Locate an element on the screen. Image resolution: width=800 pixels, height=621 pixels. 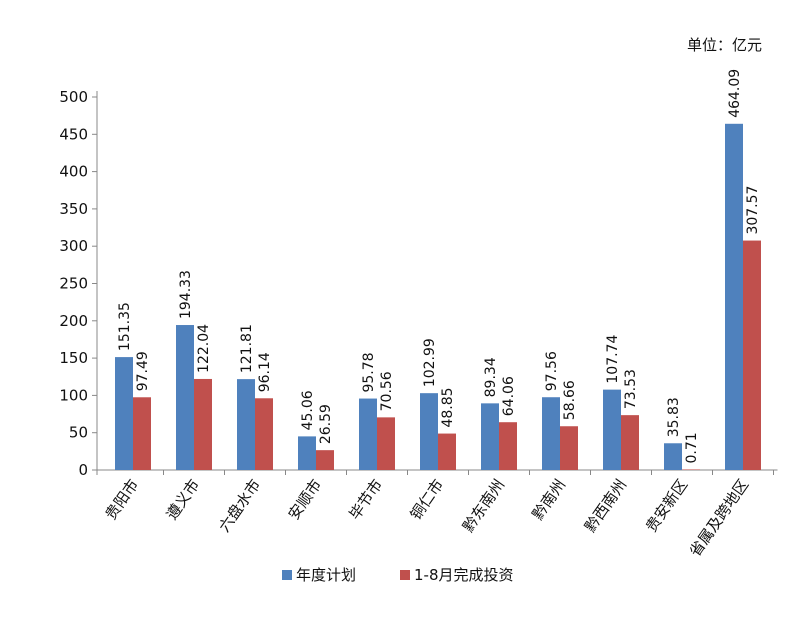
y-tick-label: 100 is located at coordinates (73, 395).